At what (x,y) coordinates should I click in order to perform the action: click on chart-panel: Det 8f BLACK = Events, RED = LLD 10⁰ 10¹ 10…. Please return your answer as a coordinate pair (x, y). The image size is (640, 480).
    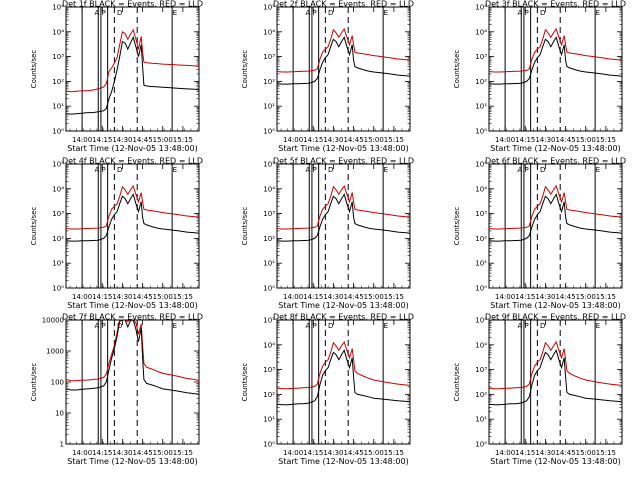
    Looking at the image, I should click on (327, 390).